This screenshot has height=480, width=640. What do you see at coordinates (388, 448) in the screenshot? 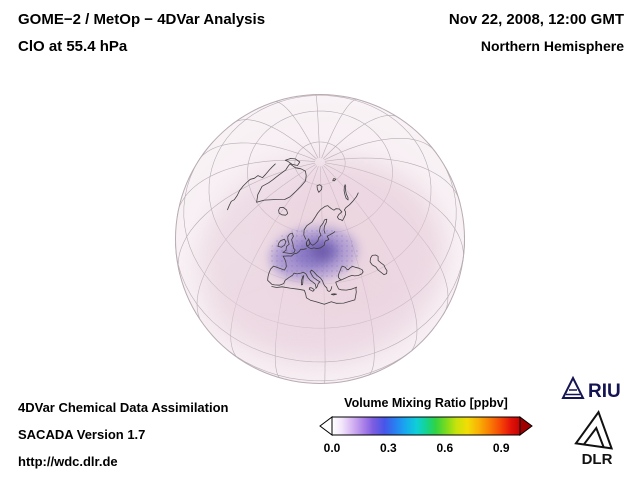
I see `colorbar-tick-label: 0.3` at bounding box center [388, 448].